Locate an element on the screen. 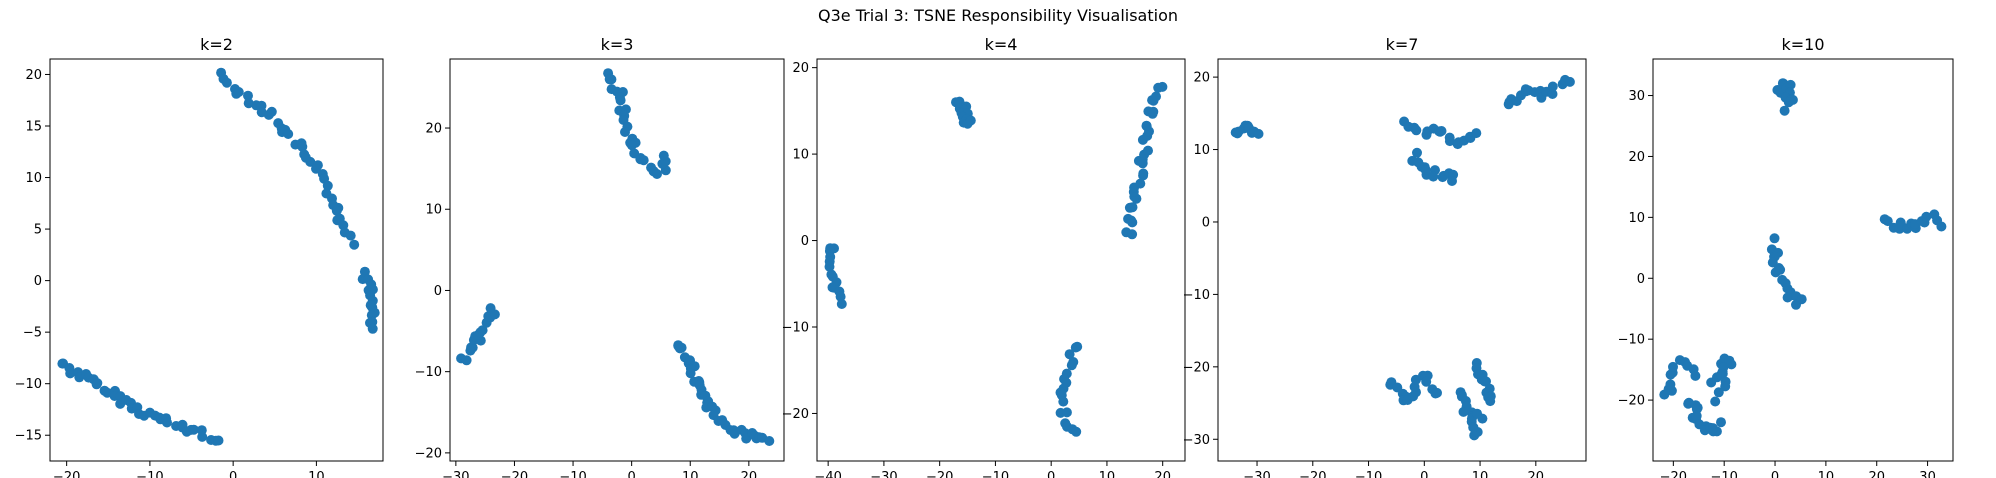 This screenshot has height=478, width=1996. subplot-title: k=2 is located at coordinates (216, 44).